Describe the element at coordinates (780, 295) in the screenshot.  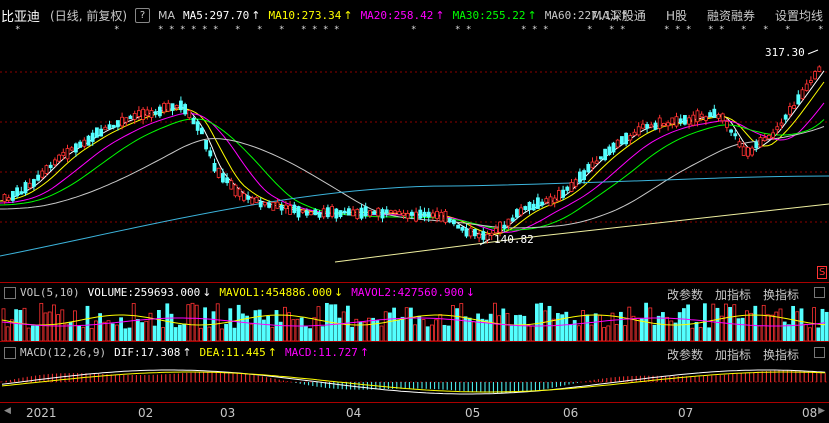
I see `volume-switch-indicator-button: 换指标` at that location.